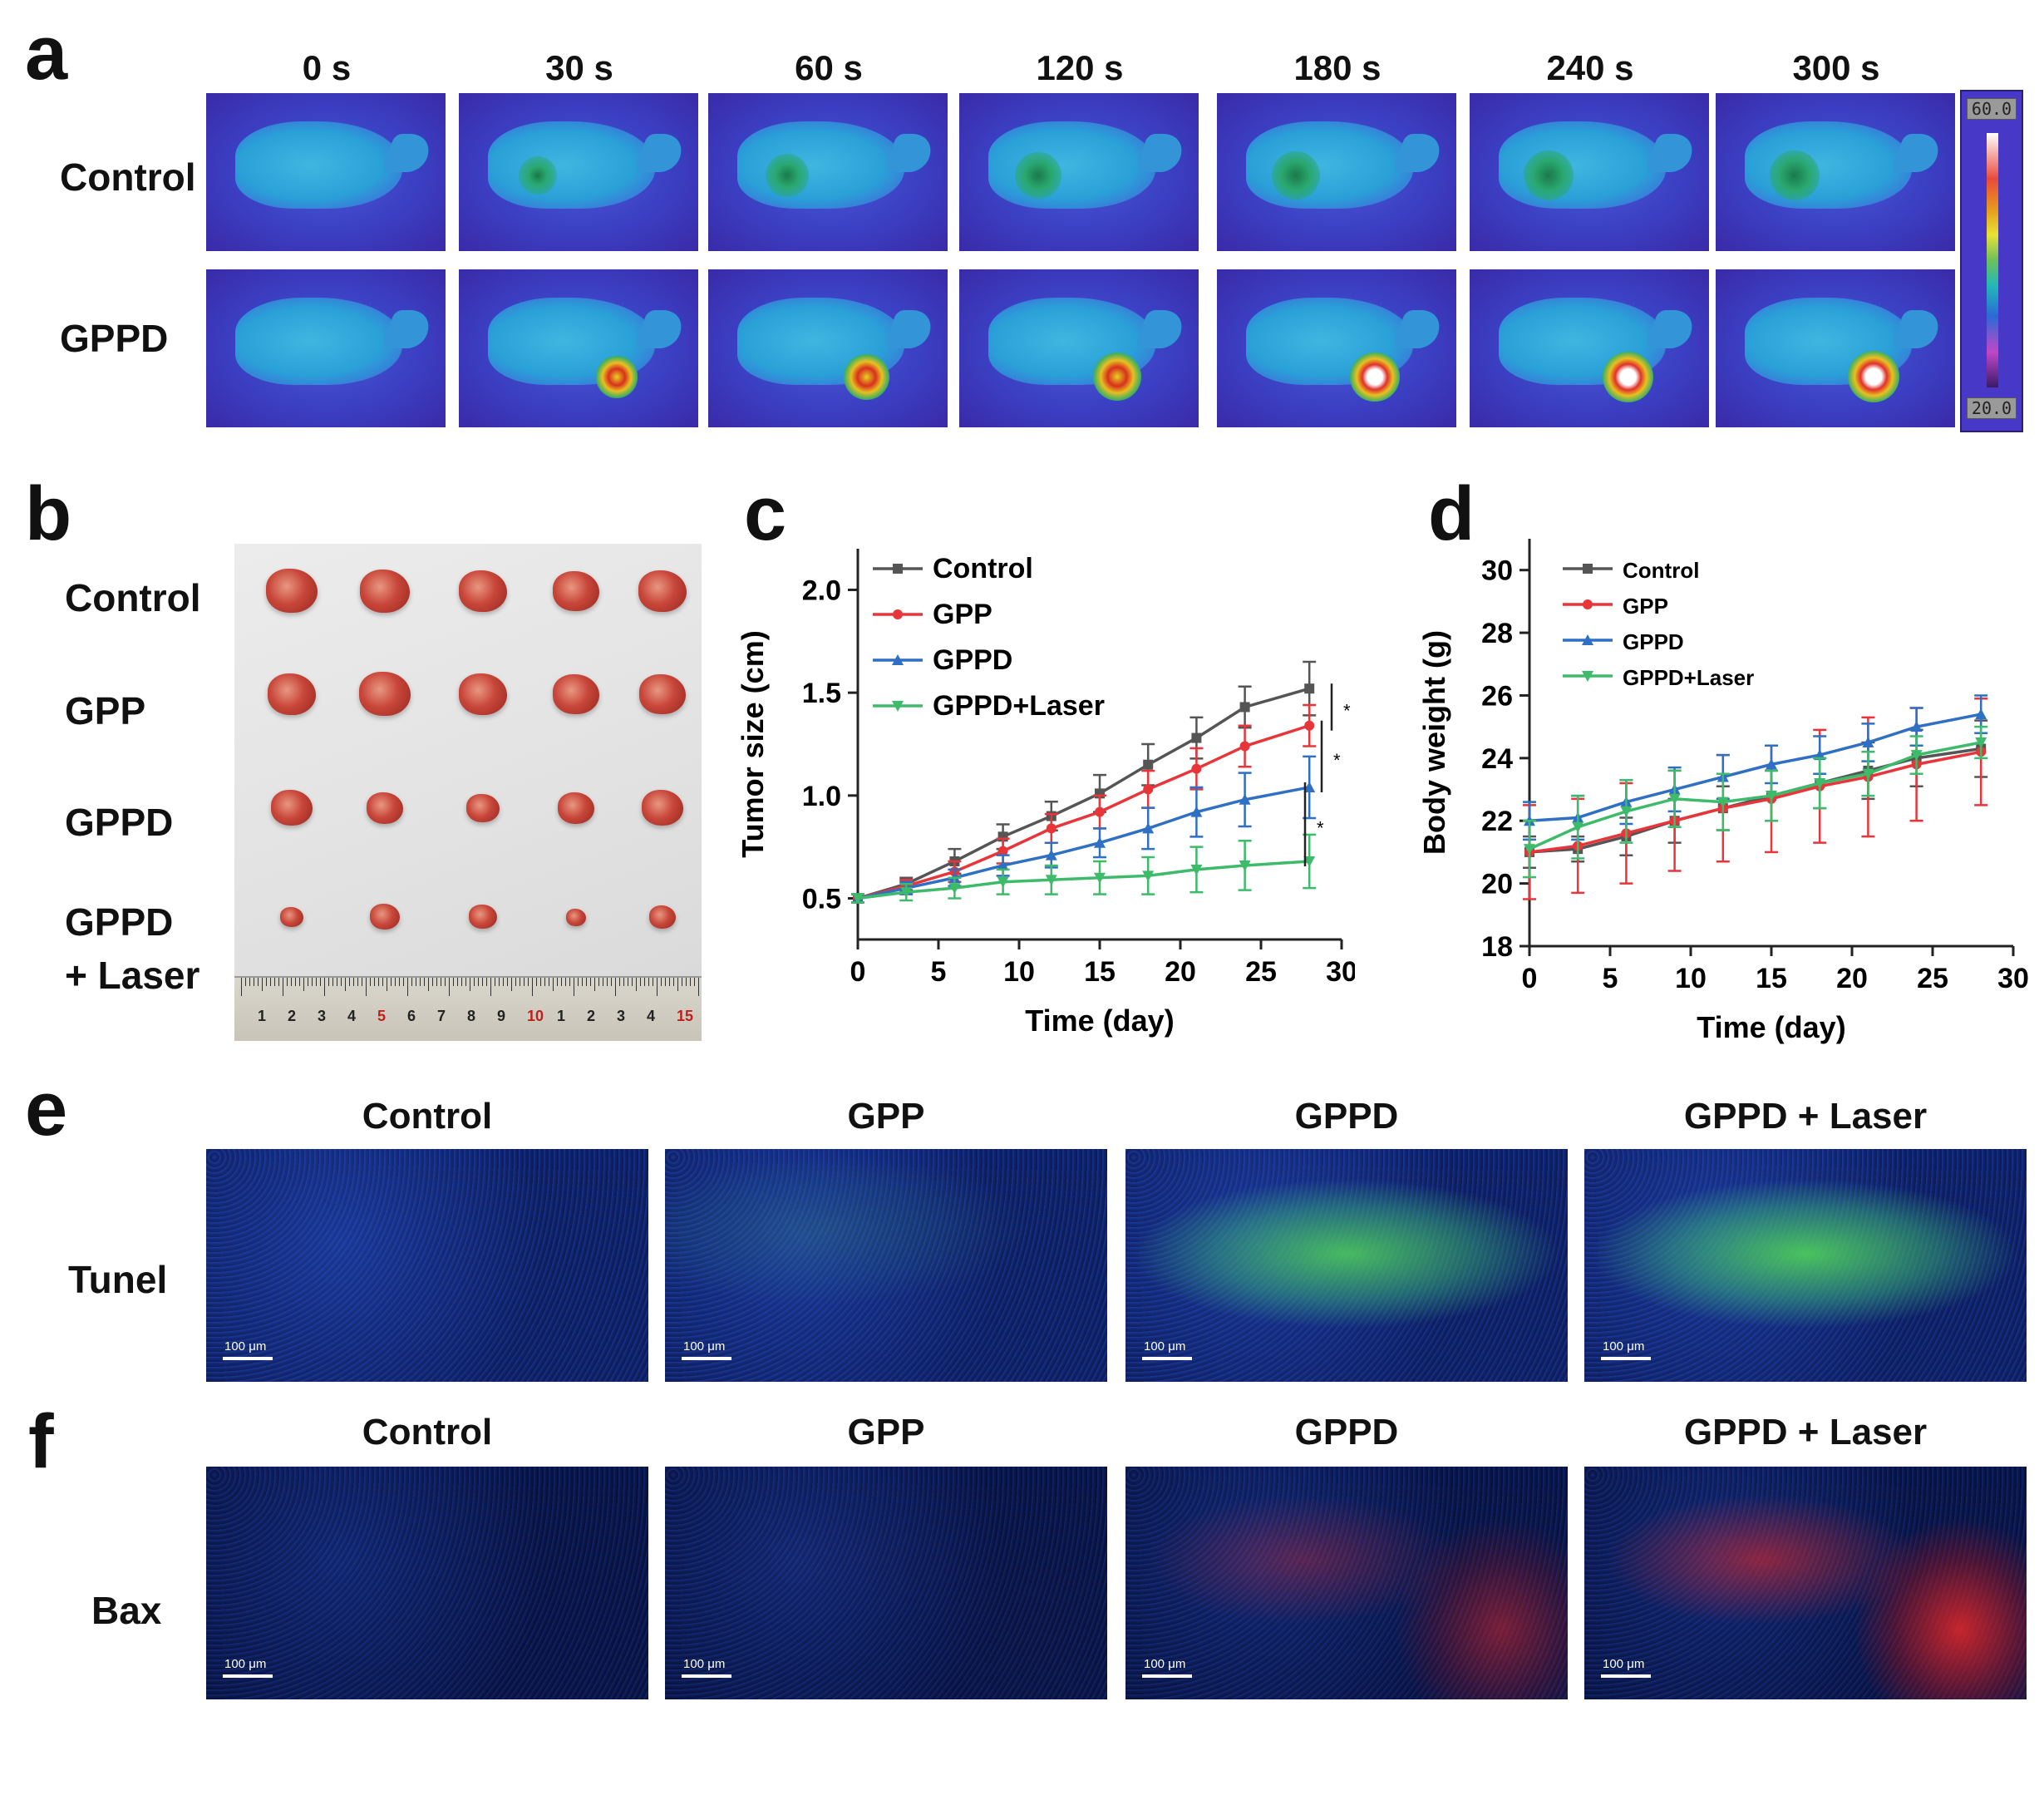  What do you see at coordinates (1340, 972) in the screenshot?
I see `x-tick-label: 30` at bounding box center [1340, 972].